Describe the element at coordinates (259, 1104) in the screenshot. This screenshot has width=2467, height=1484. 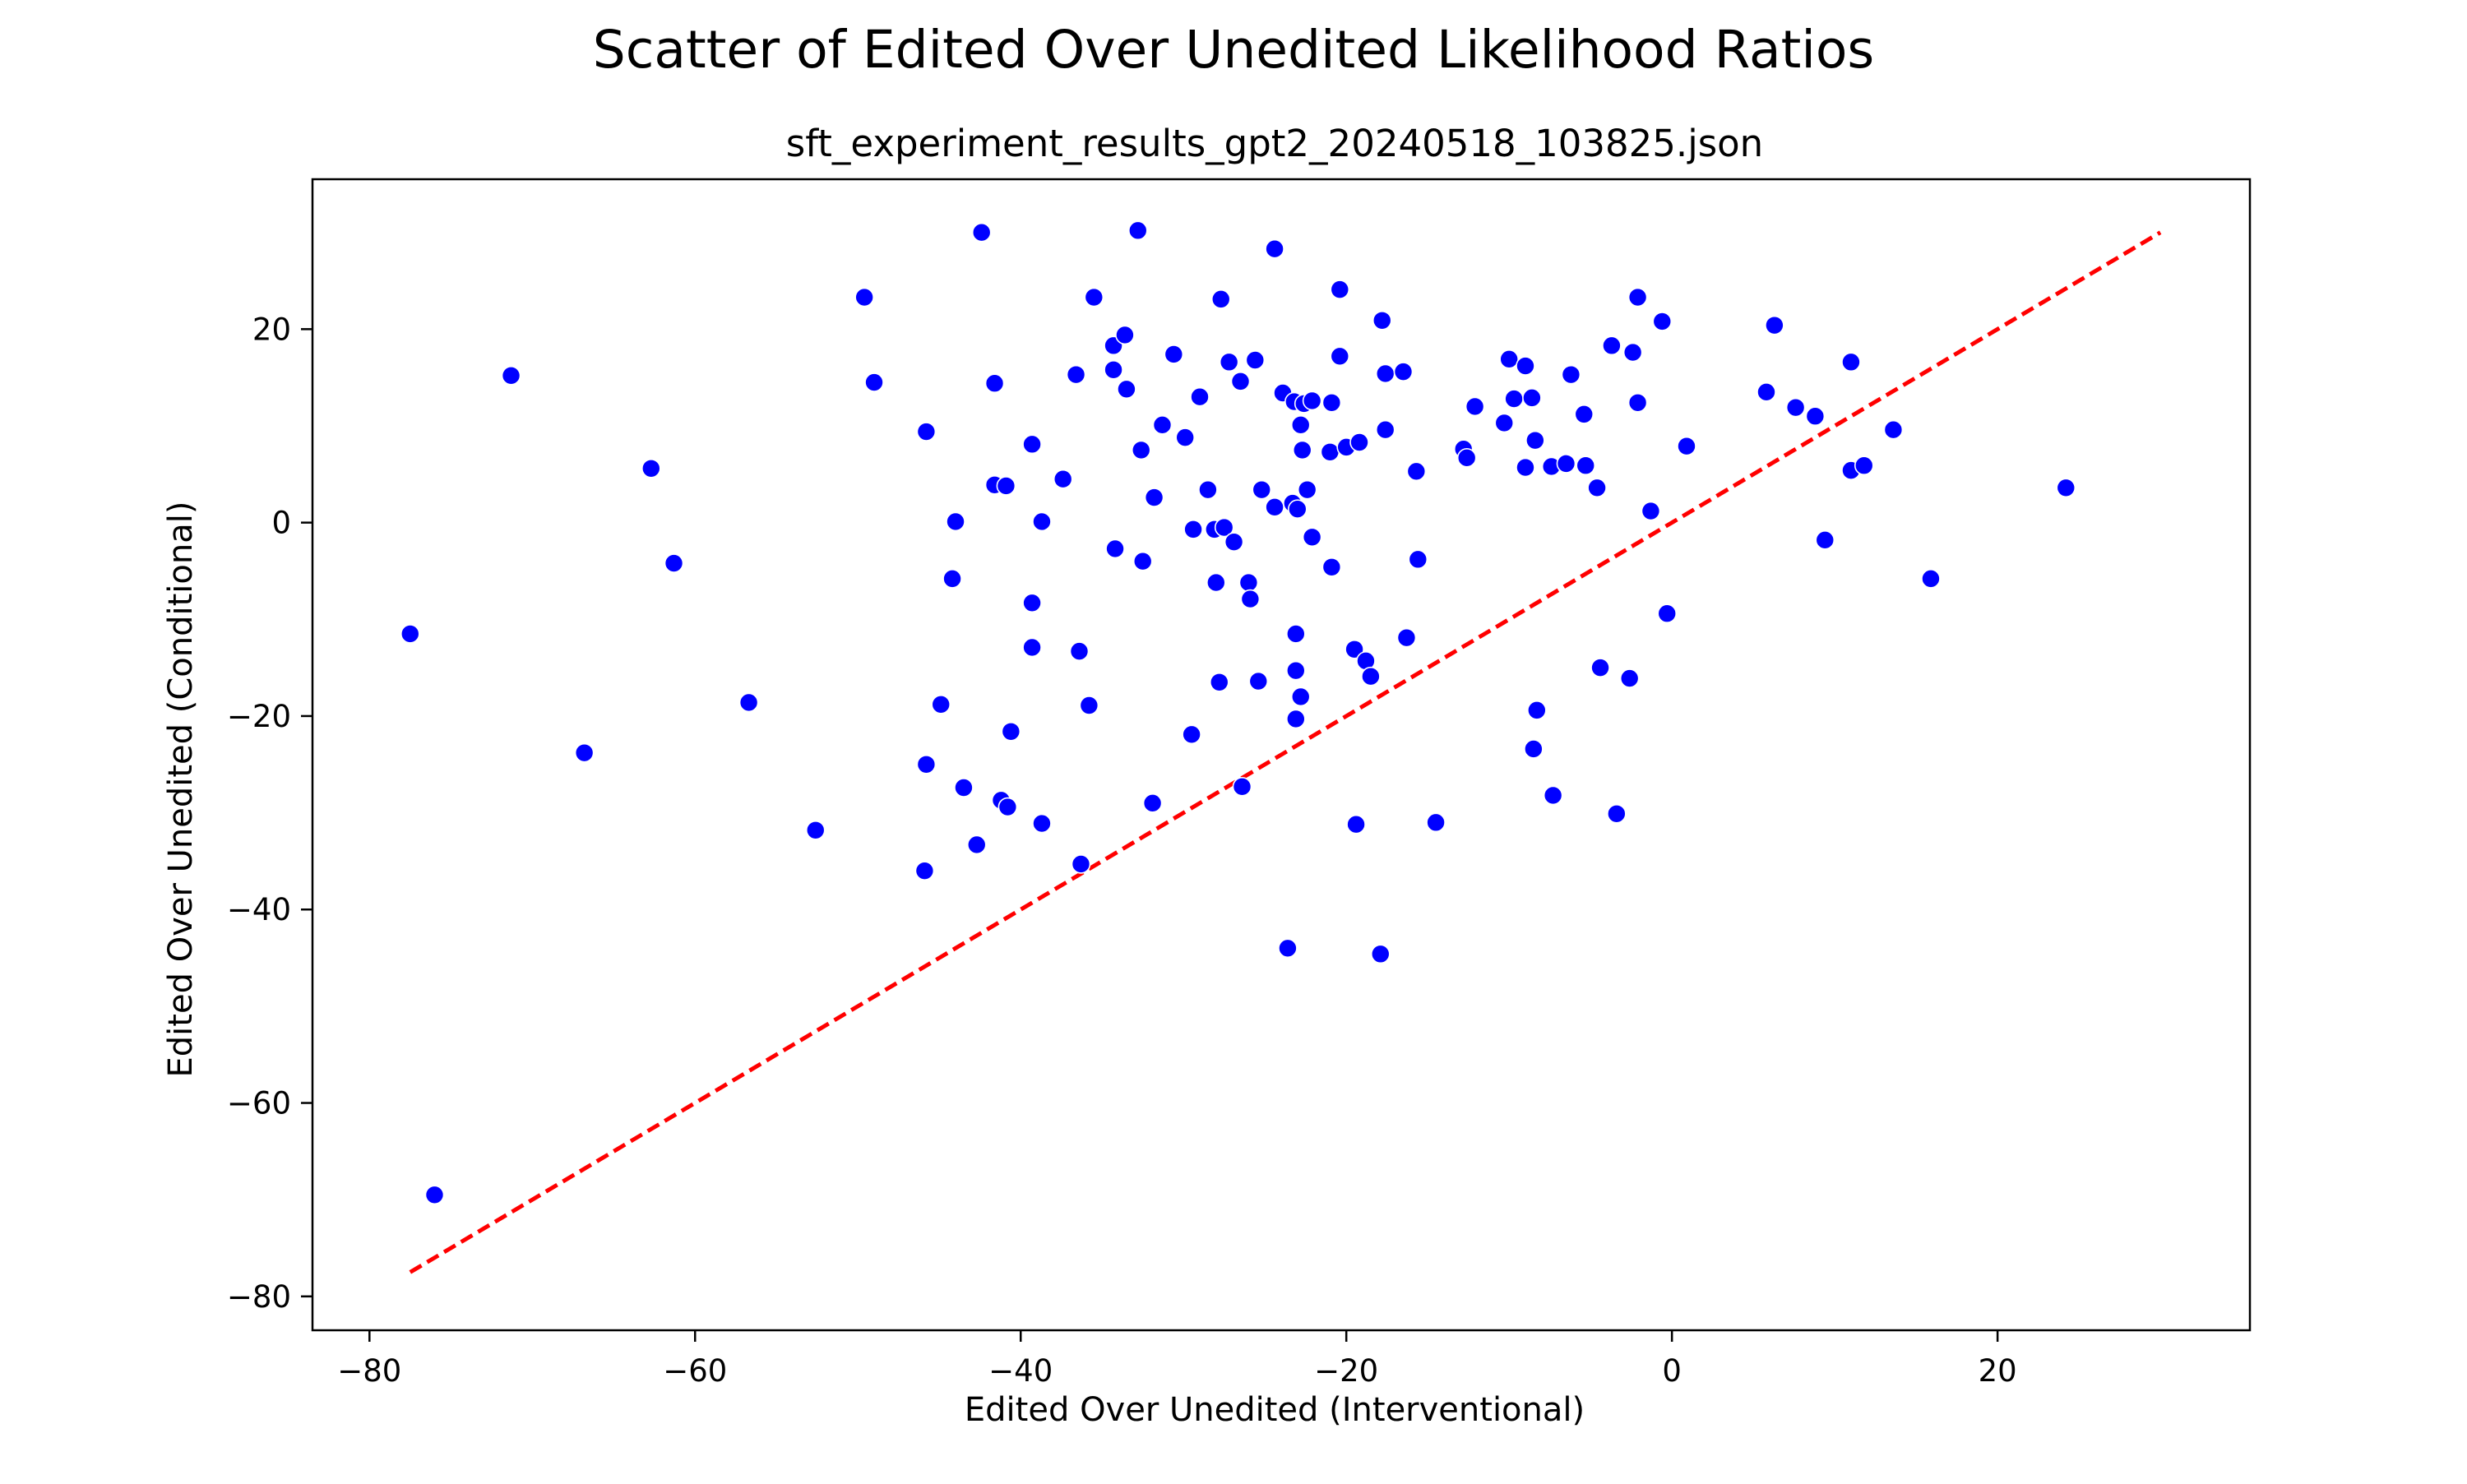
I see `y-tick-label: −60` at that location.